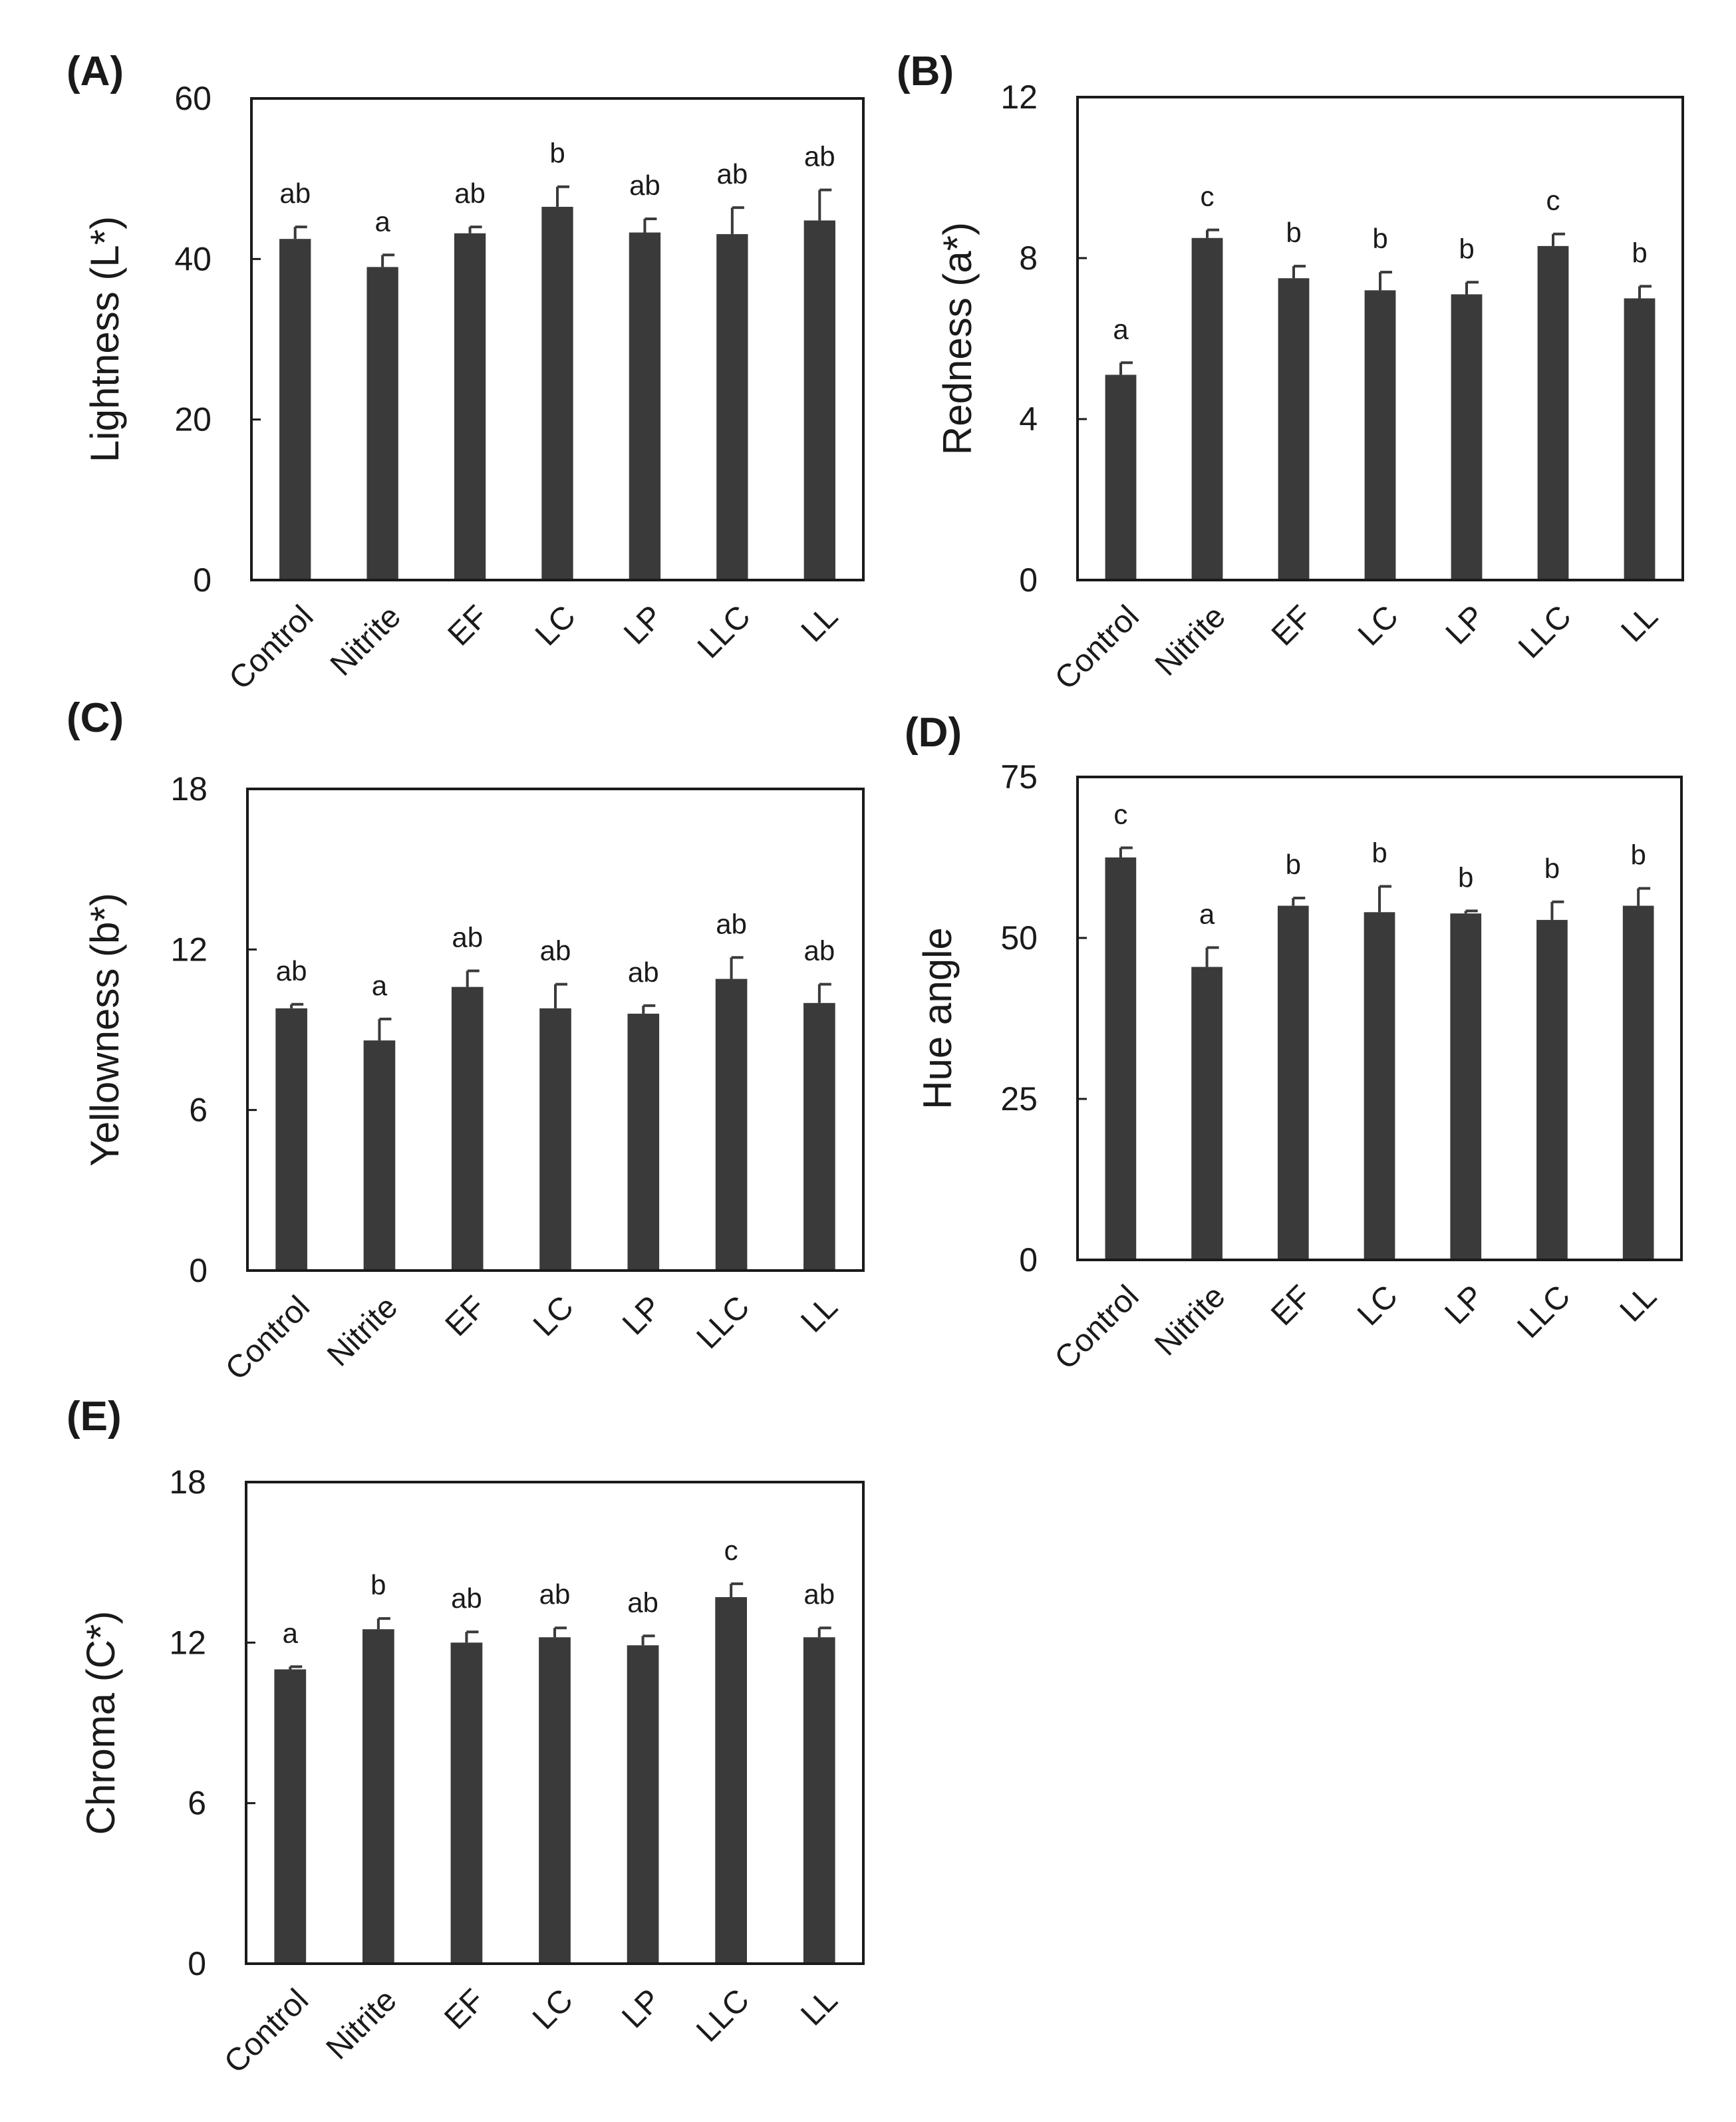 The image size is (1736, 2122). Describe the element at coordinates (95, 718) in the screenshot. I see `panel-label: (C)` at that location.